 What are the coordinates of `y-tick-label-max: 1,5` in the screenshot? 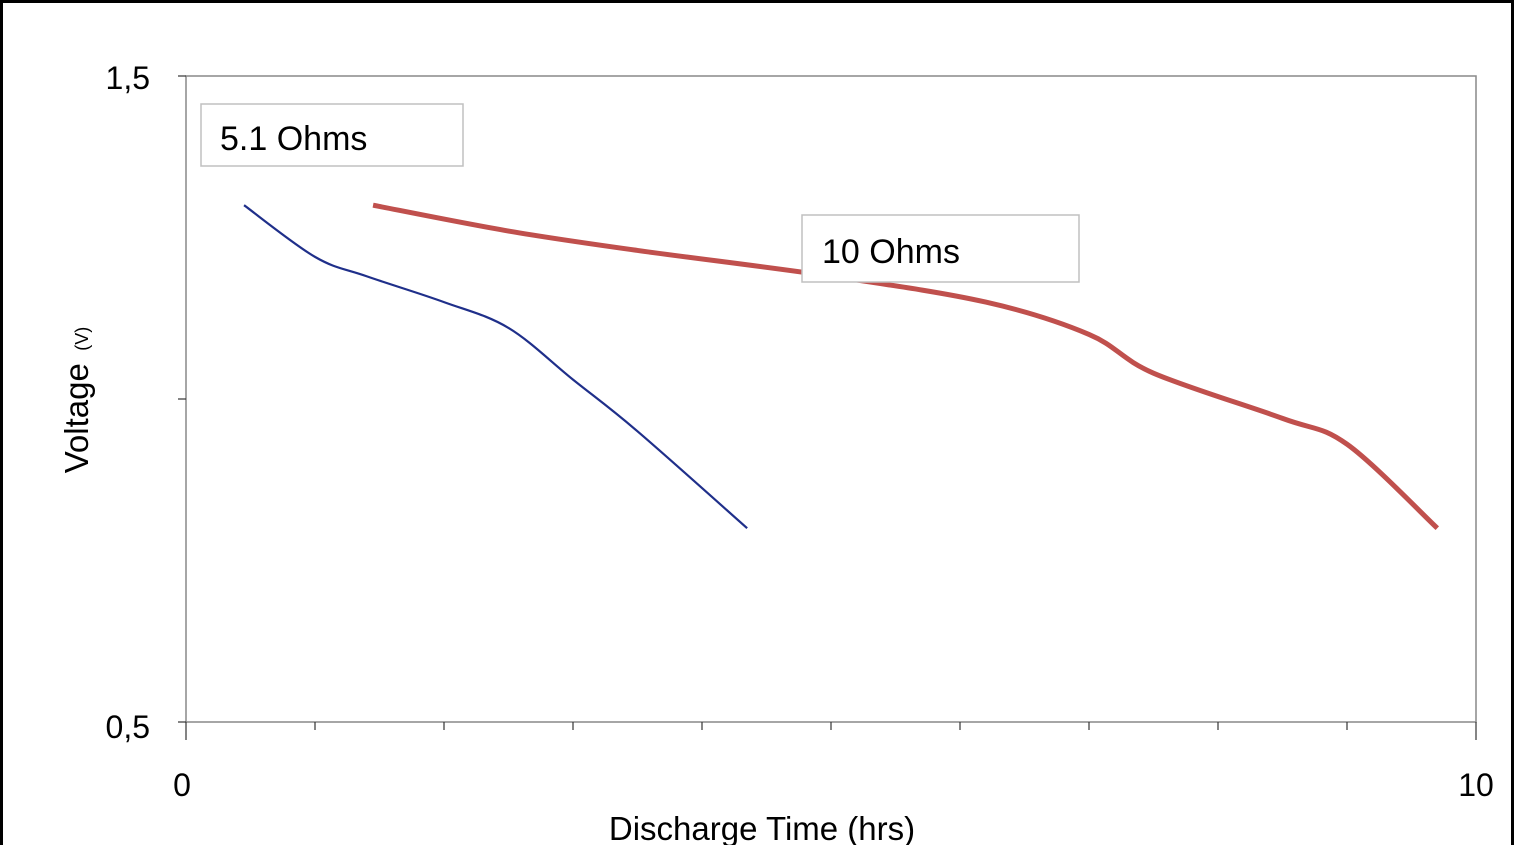 It's located at (128, 78).